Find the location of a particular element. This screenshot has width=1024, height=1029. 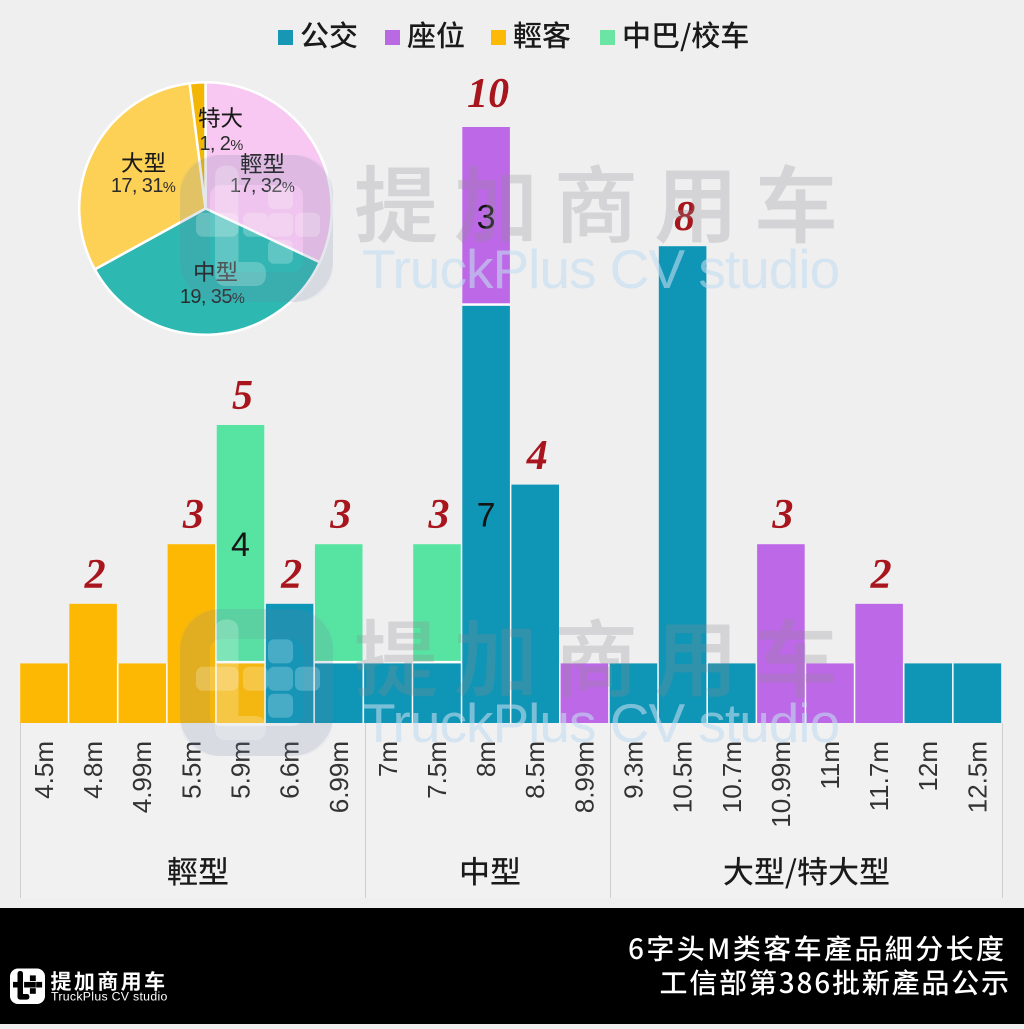

svg-text: 10.7m is located at coordinates (732, 777).